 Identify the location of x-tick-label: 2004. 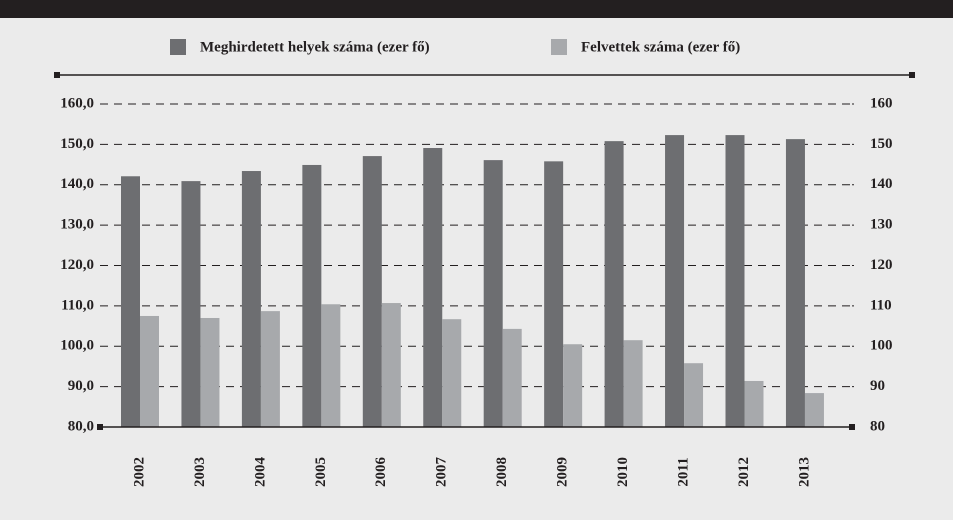
(260, 472).